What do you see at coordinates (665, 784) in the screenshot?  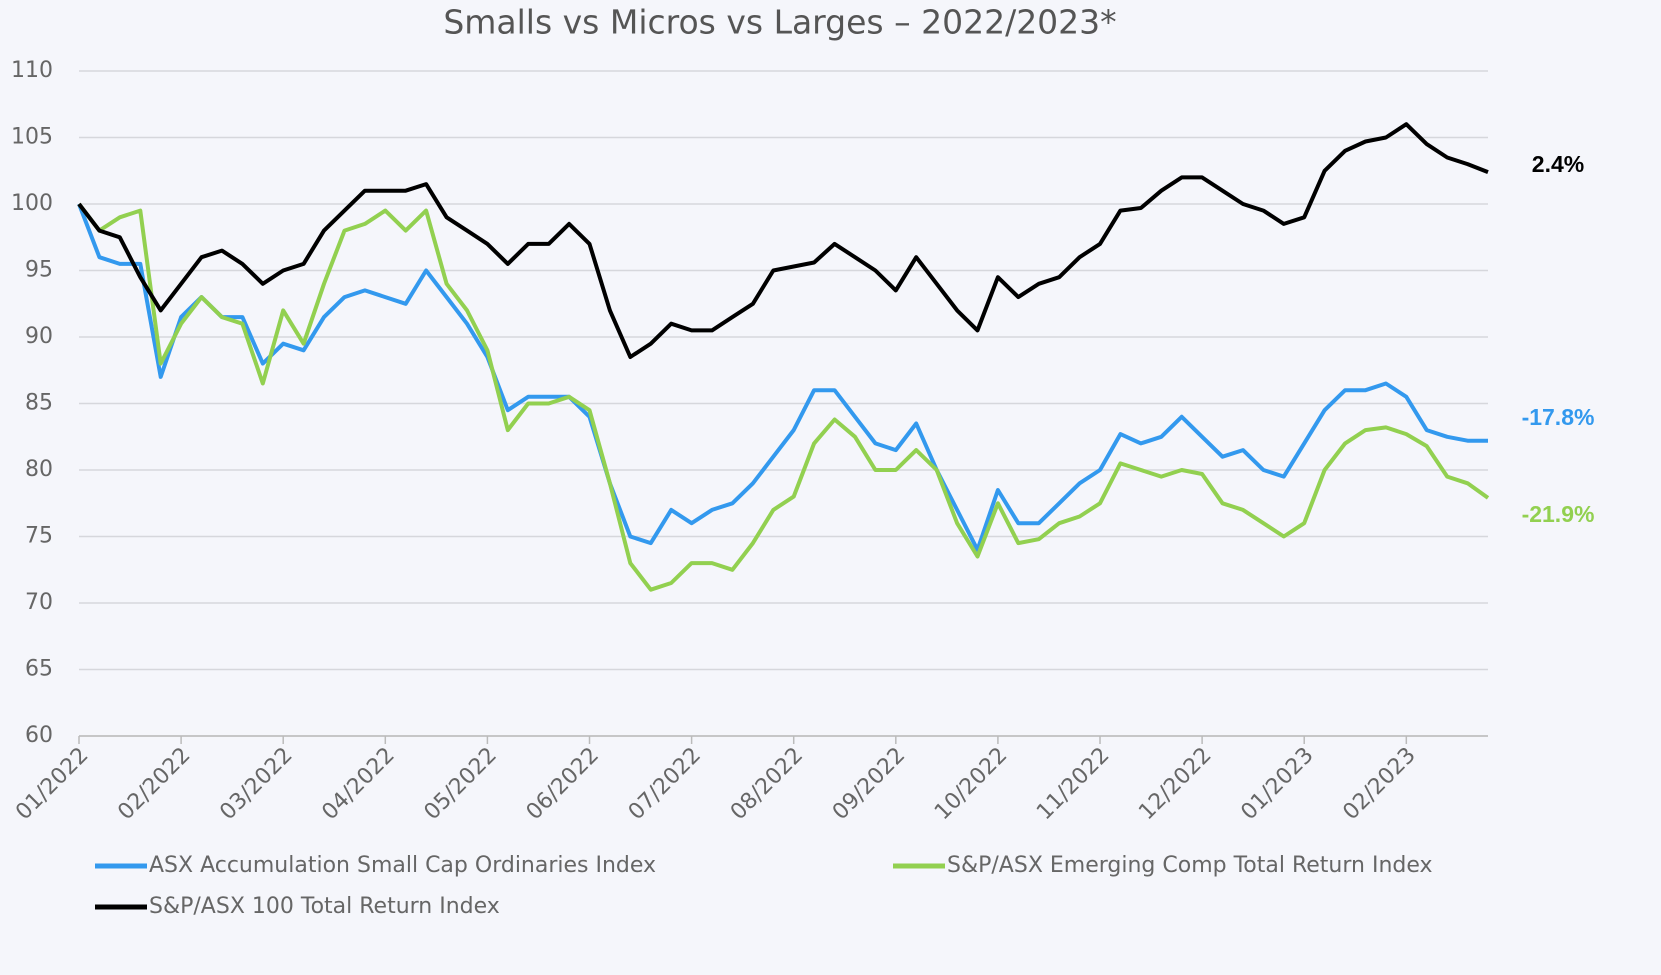 I see `x-tick-label: 07/2022` at bounding box center [665, 784].